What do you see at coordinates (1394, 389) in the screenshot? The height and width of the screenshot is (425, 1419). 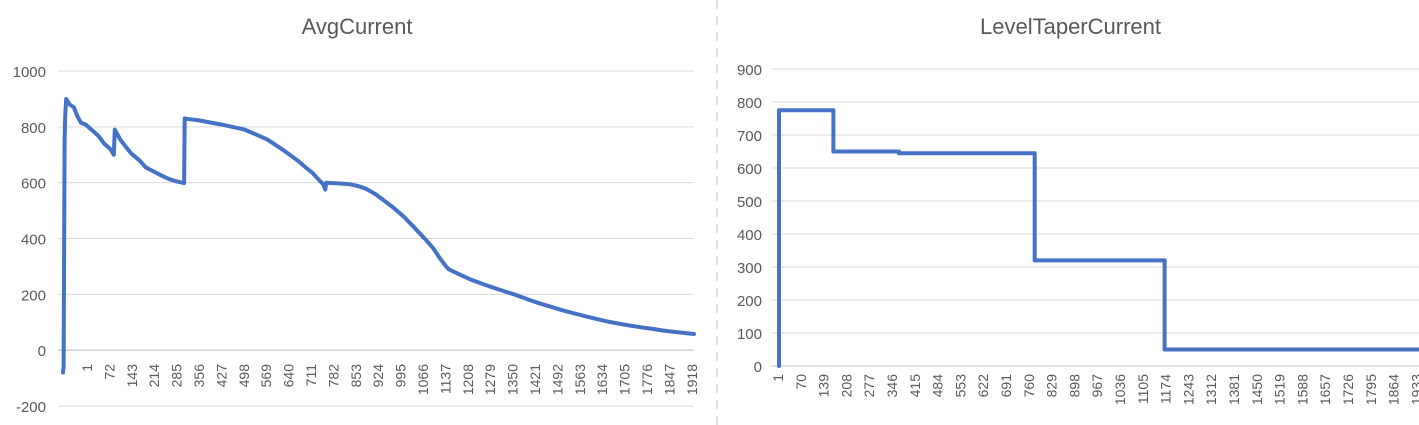 I see `x-tick-label: 1864` at bounding box center [1394, 389].